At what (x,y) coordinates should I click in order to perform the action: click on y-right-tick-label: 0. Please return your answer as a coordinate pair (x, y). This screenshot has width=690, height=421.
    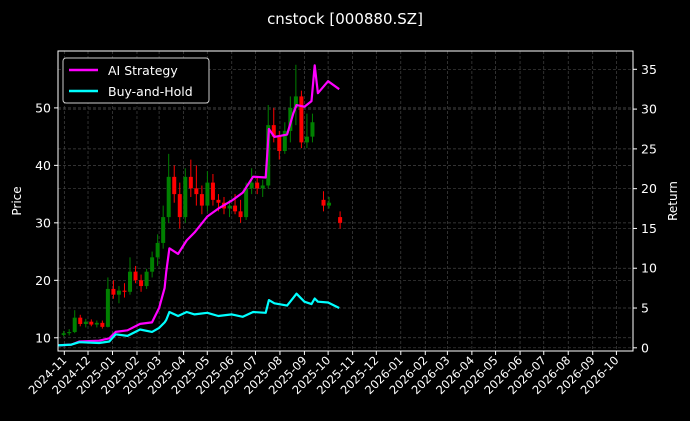
    Looking at the image, I should click on (645, 347).